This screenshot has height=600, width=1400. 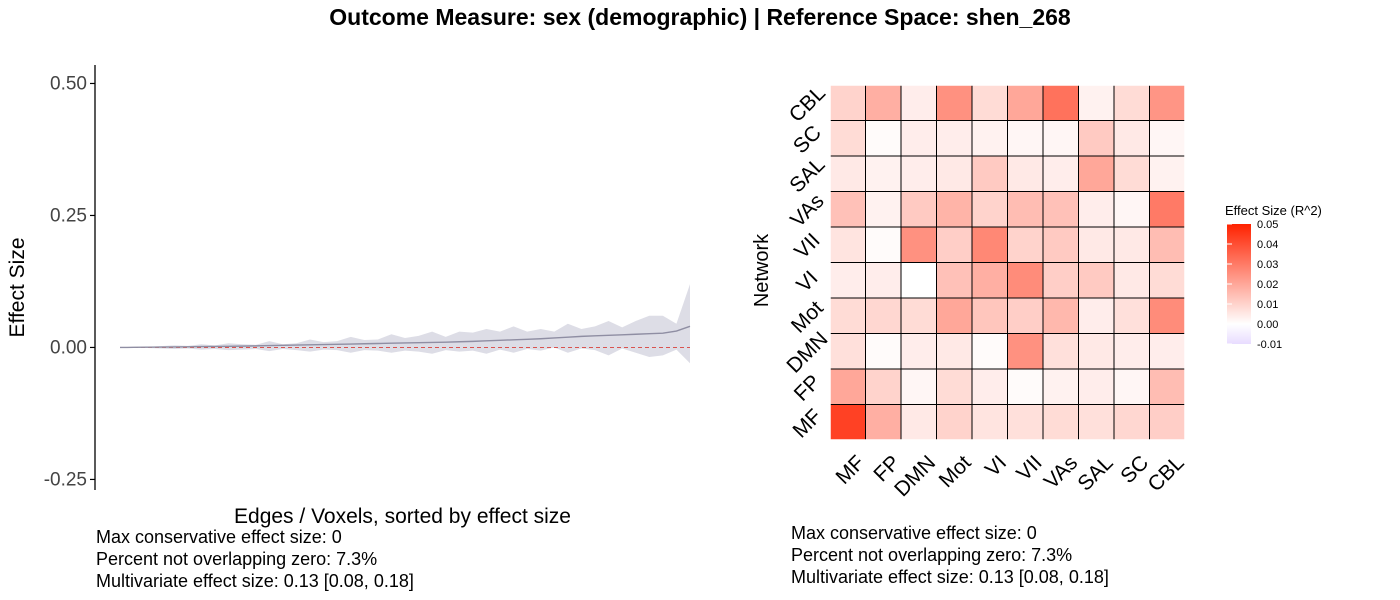 I want to click on heatmap-col-label: SAL, so click(x=1095, y=473).